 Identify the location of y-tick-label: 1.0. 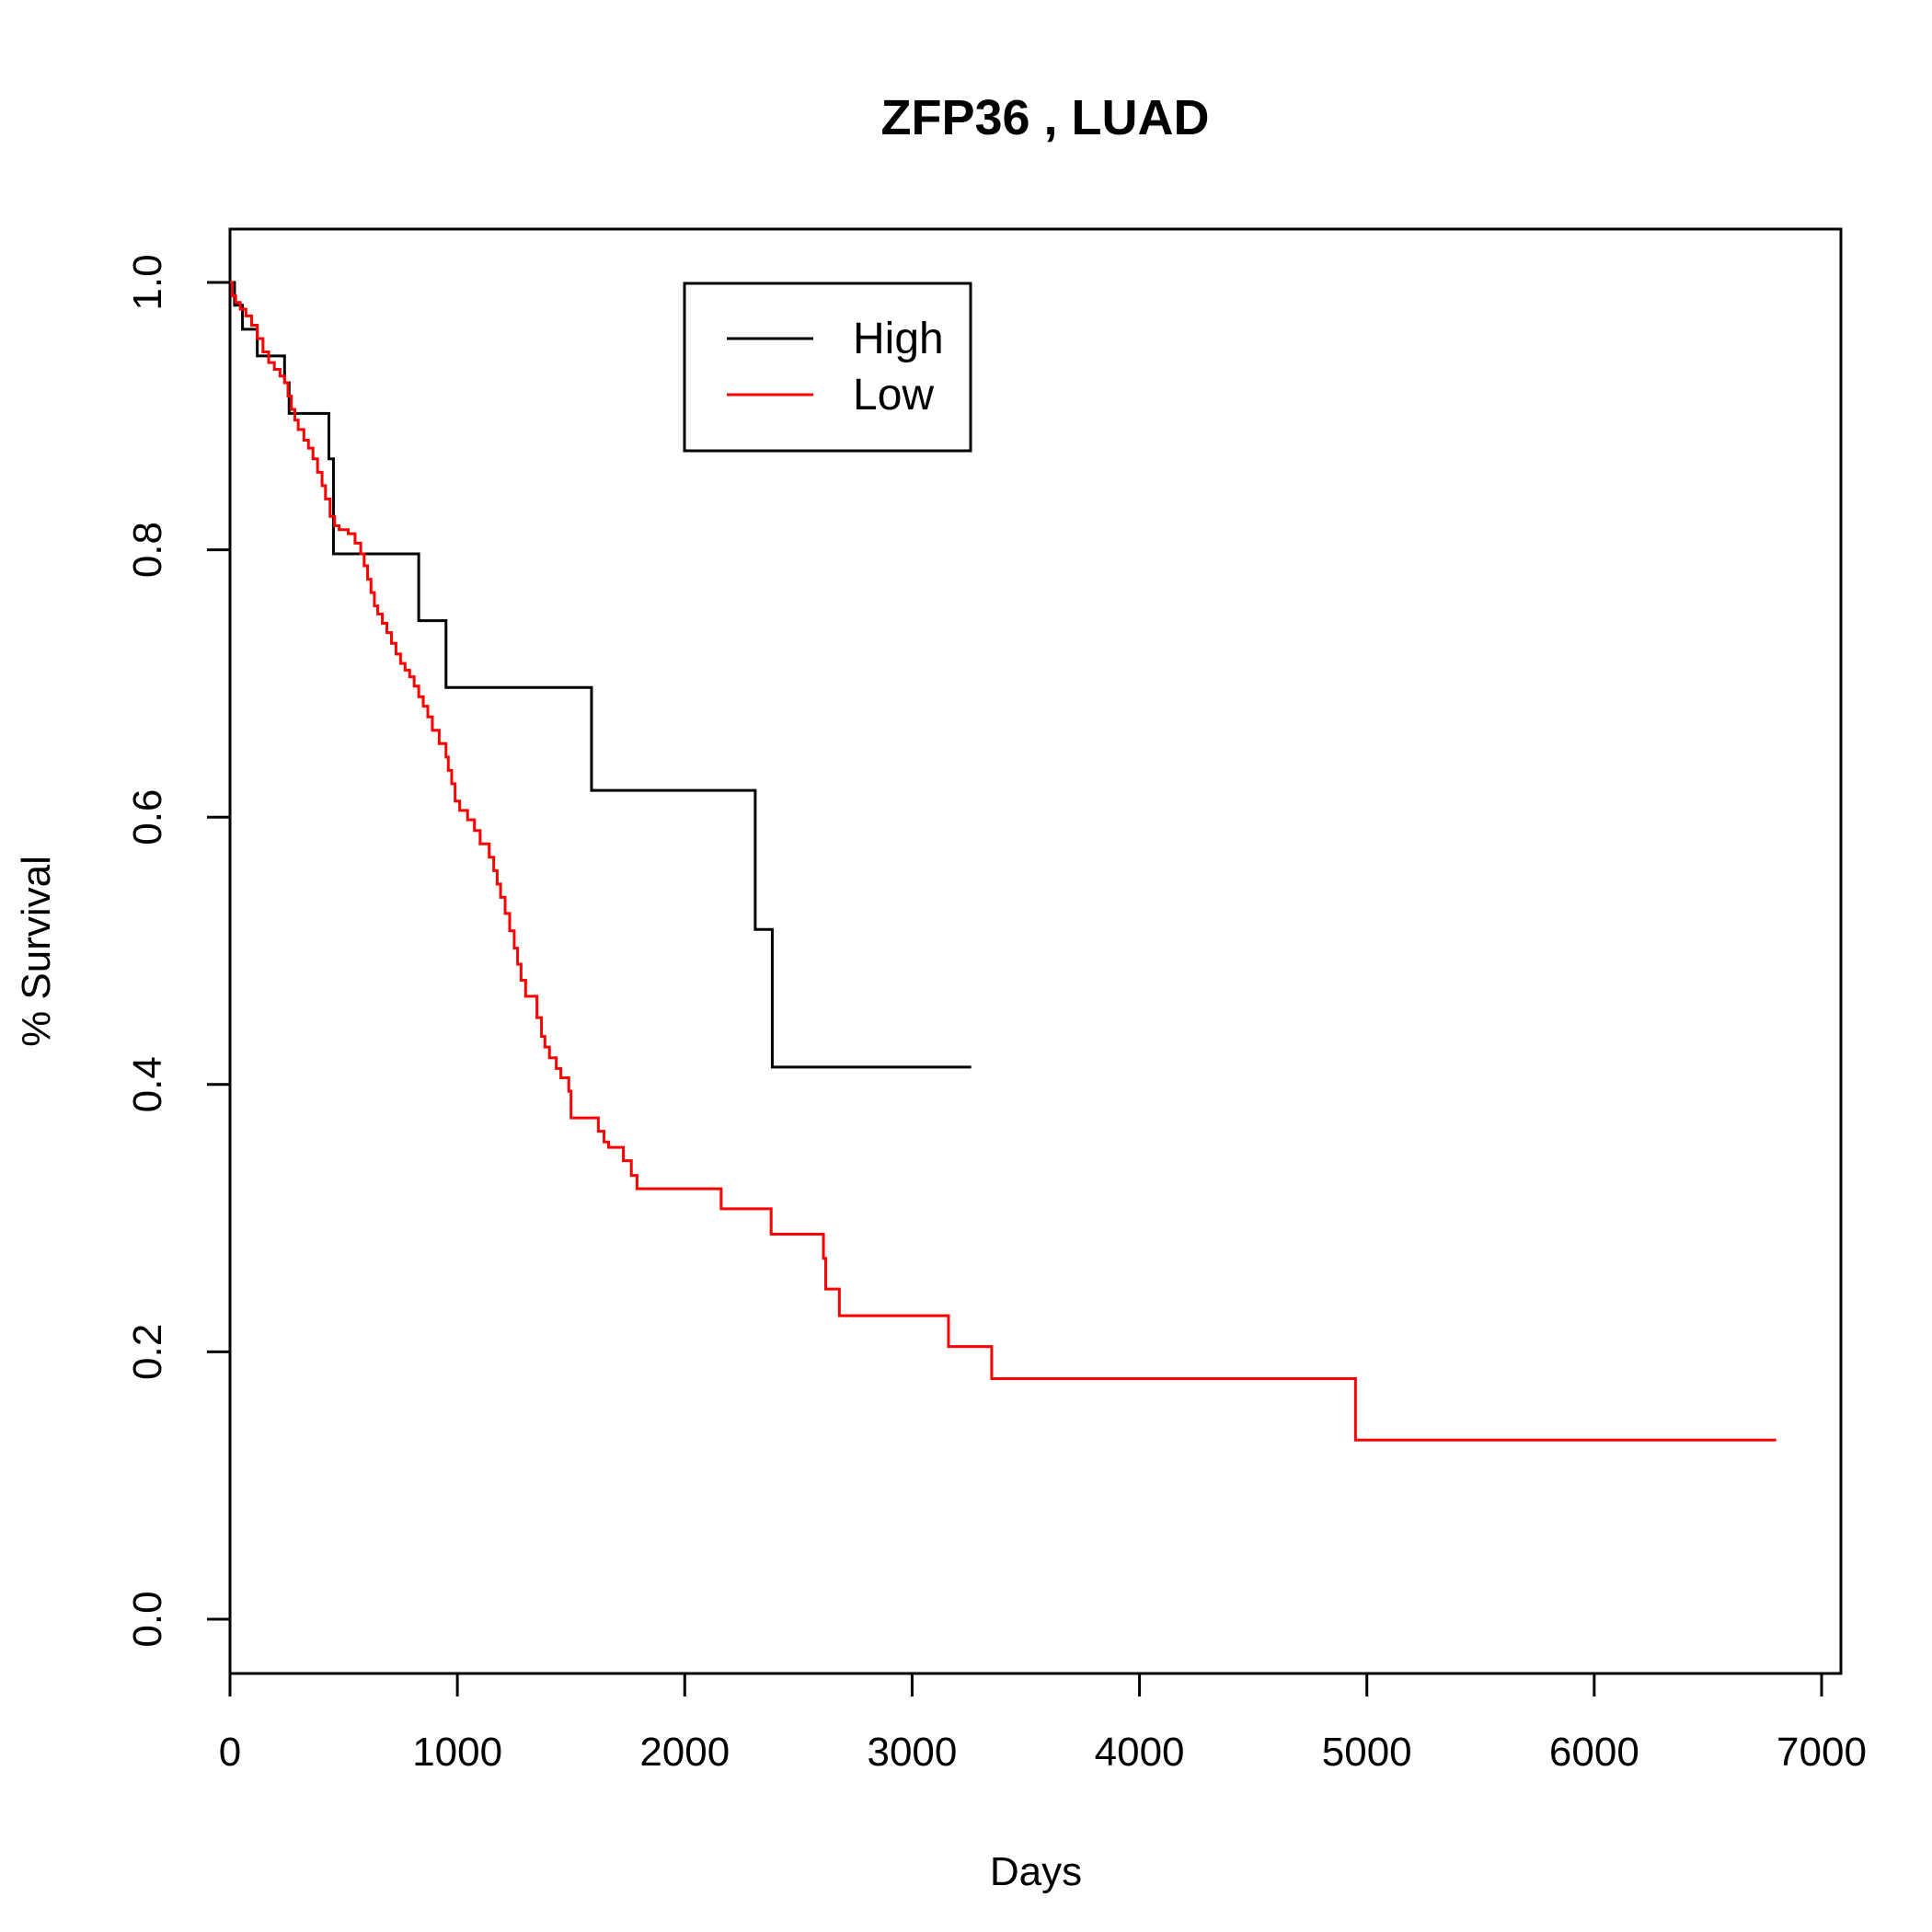
(147, 282).